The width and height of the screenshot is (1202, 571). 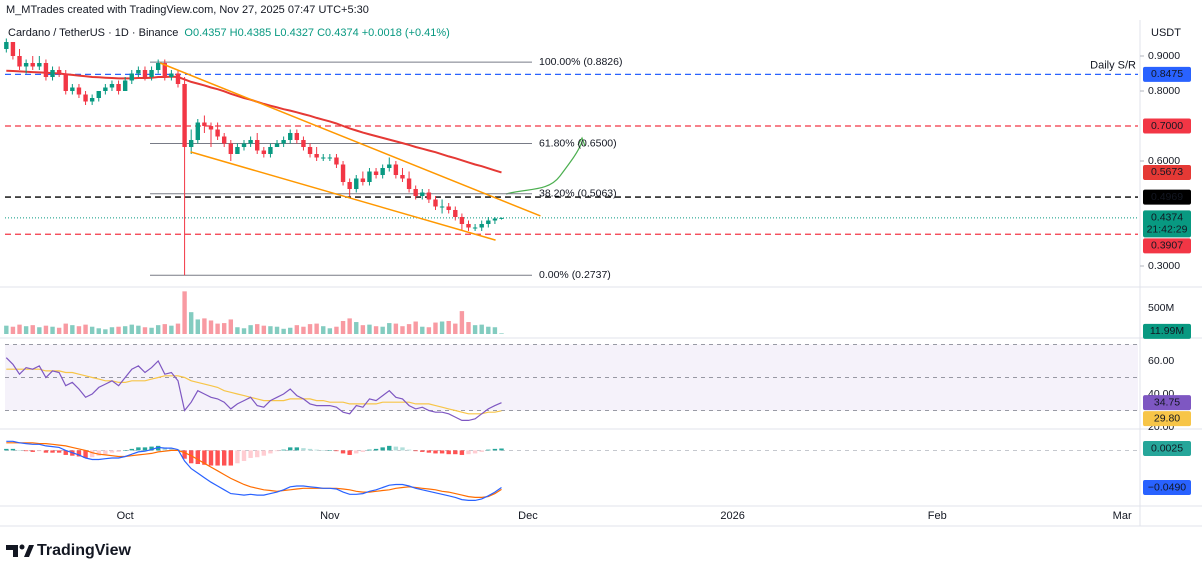 I want to click on fib-label: 61.80% (0.6500), so click(x=578, y=143).